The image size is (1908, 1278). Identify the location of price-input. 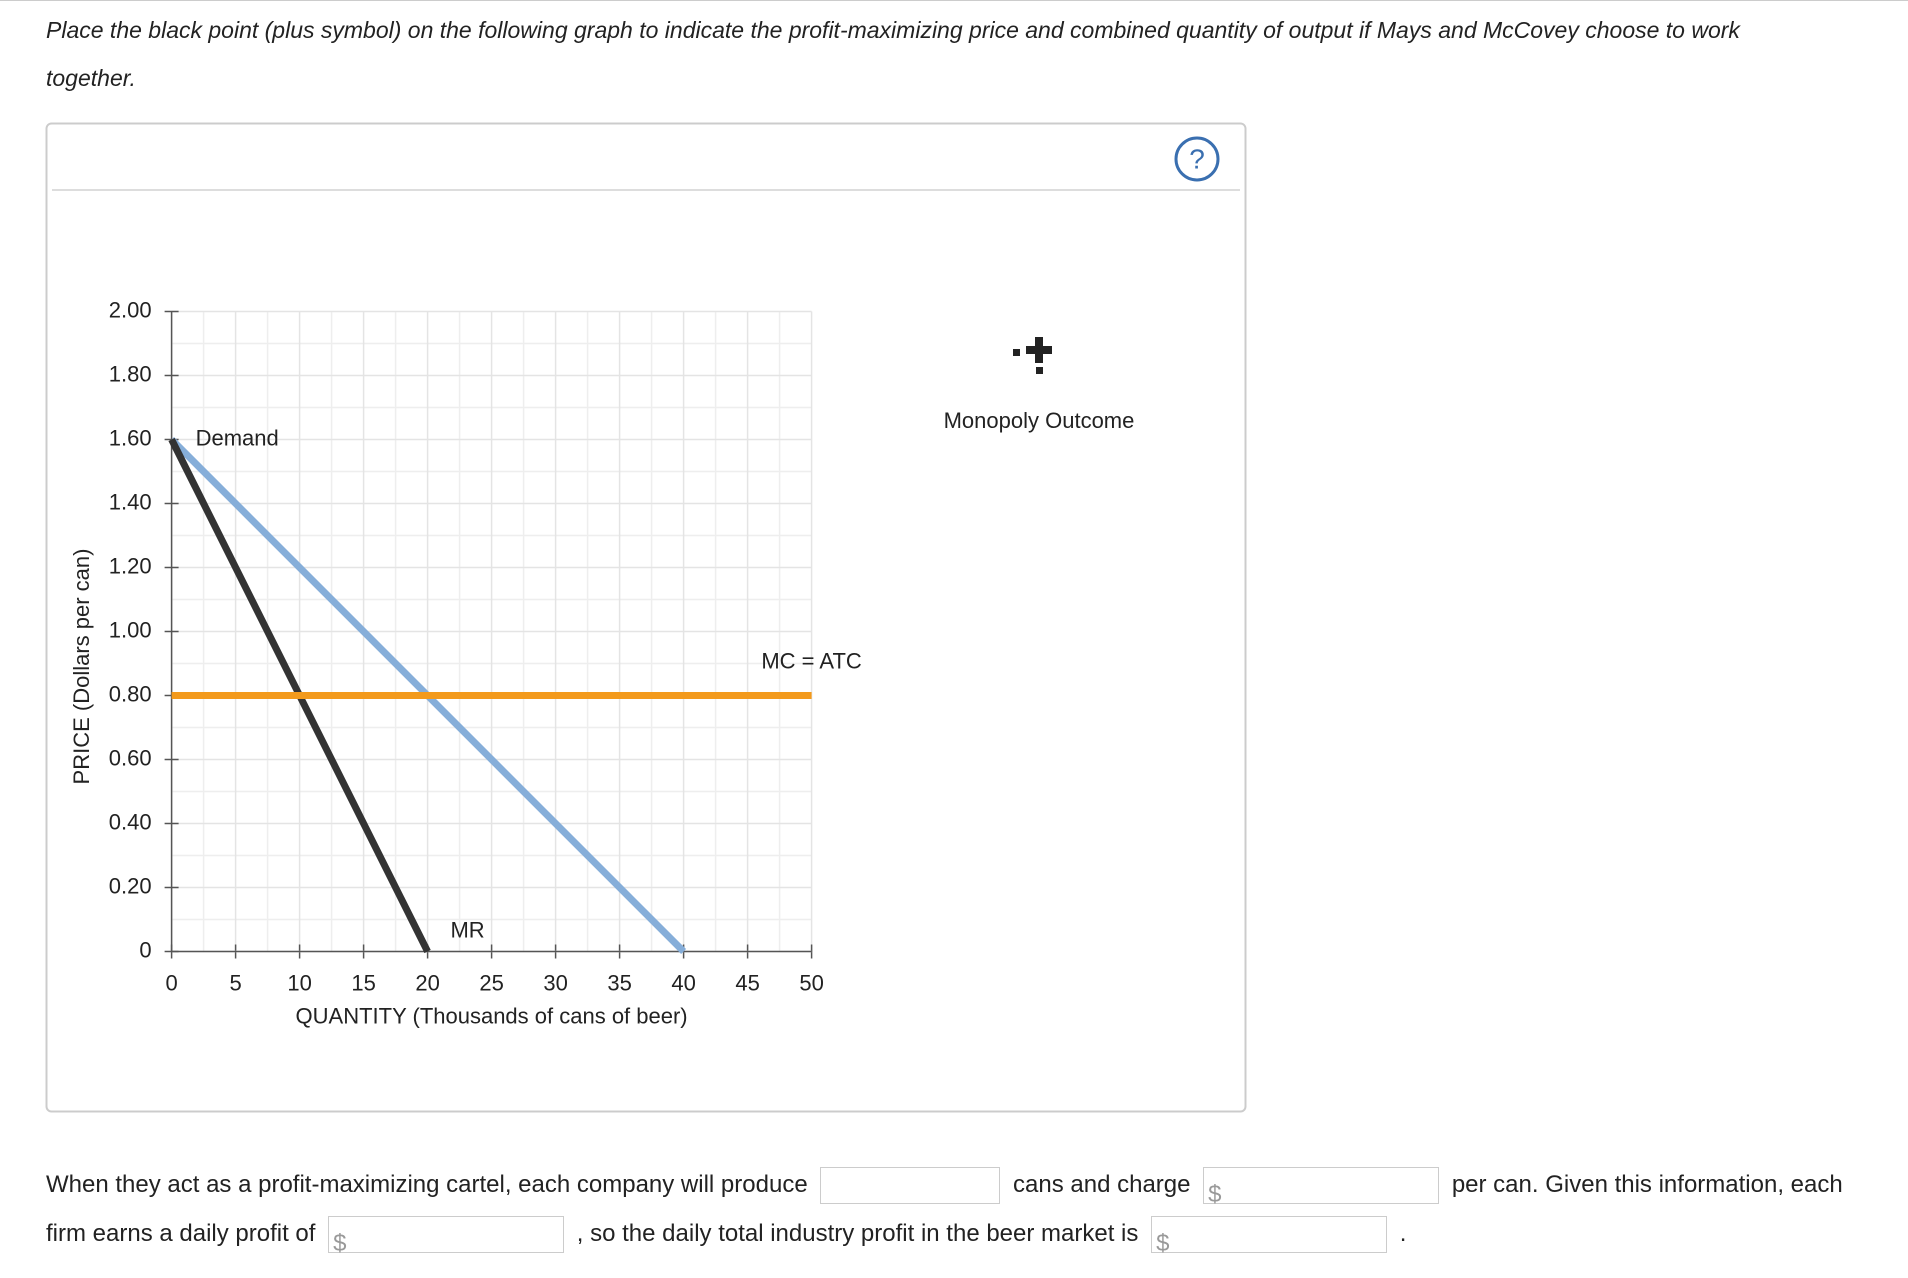
(1321, 1193).